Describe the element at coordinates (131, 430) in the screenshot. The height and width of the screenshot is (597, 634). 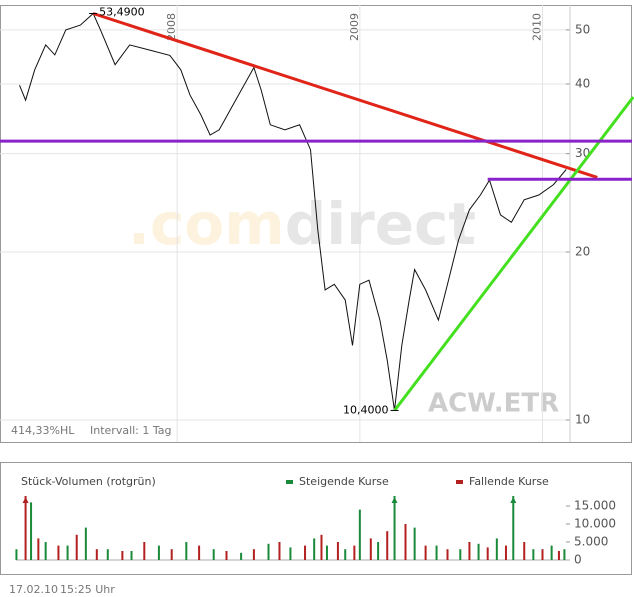
I see `note: Intervall: 1 Tag` at that location.